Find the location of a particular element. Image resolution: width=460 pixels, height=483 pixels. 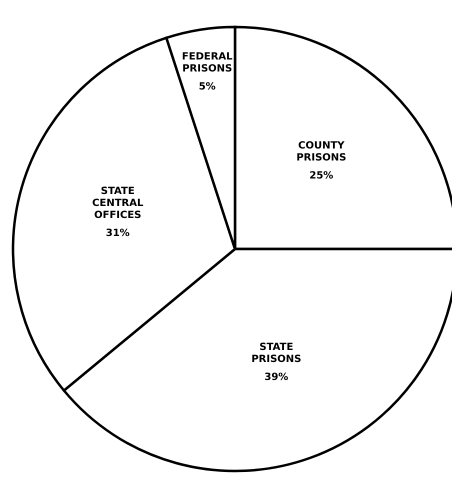

data-label: 25% is located at coordinates (321, 176).